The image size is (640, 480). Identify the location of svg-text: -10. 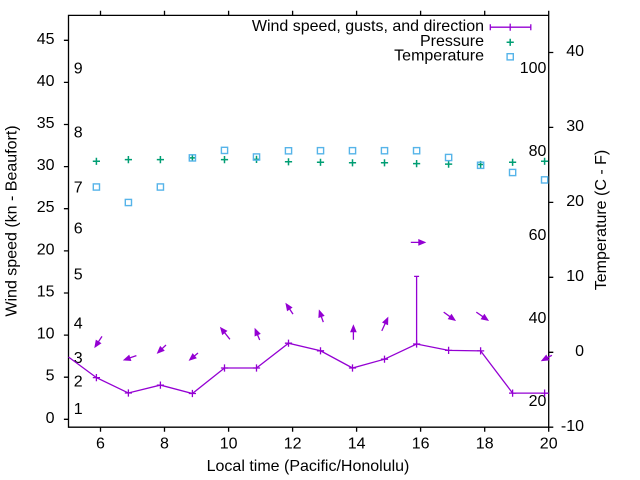
(572, 426).